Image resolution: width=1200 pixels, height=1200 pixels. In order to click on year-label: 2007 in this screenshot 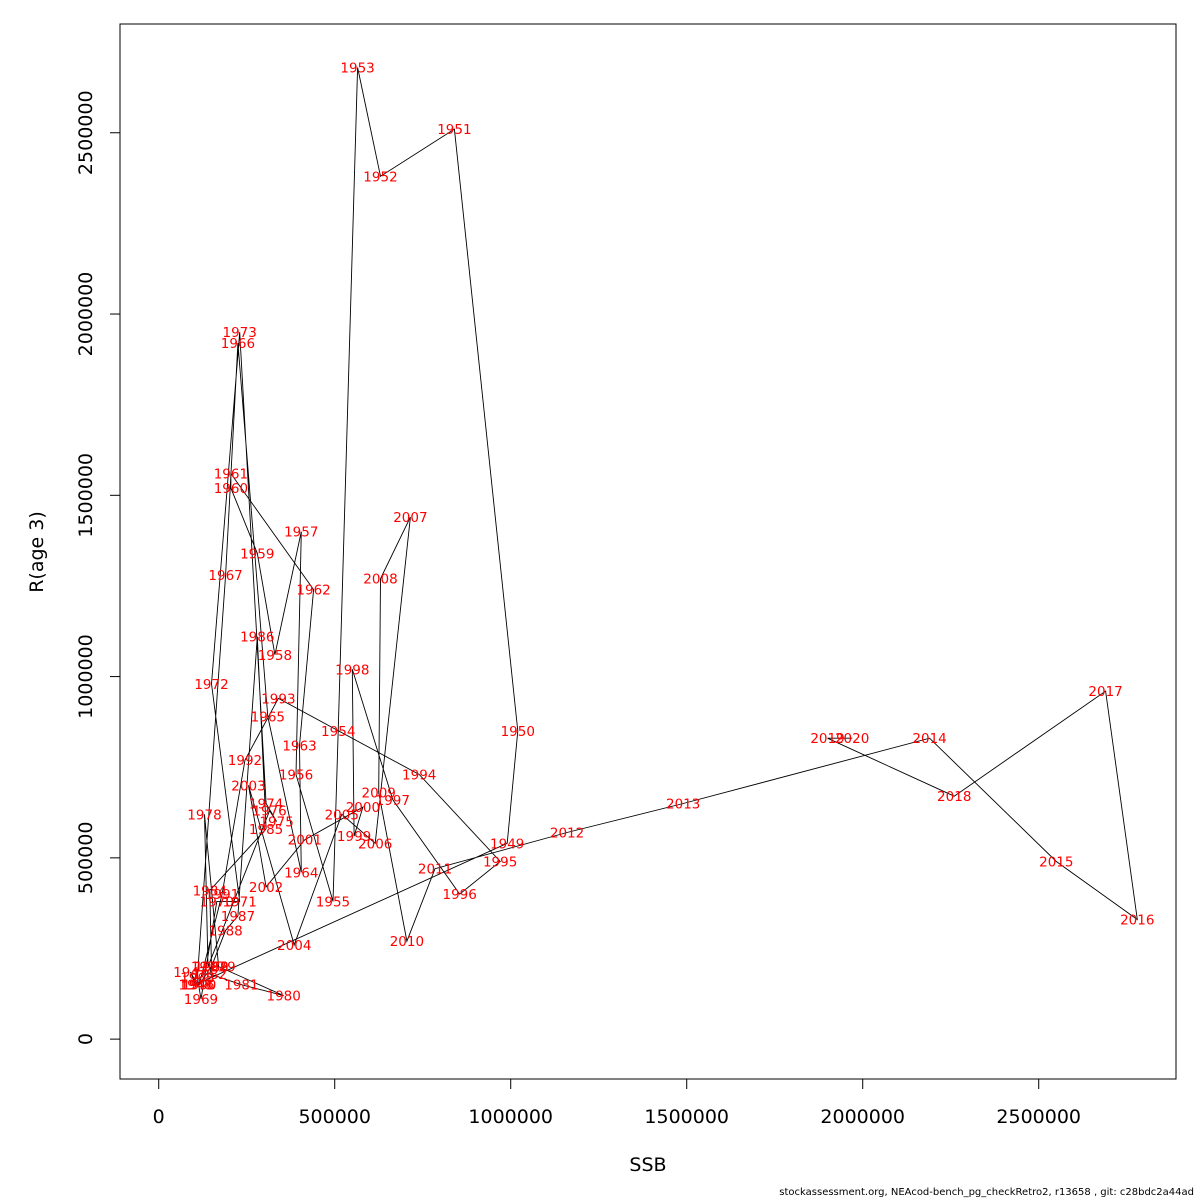, I will do `click(410, 518)`.